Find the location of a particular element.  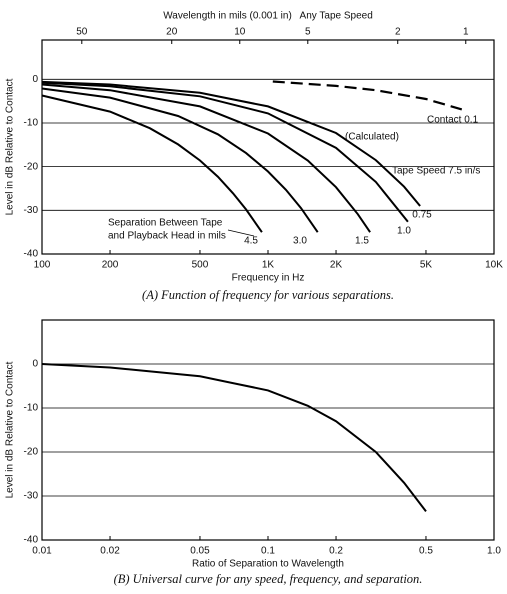

series-label: 1.5 is located at coordinates (362, 241).